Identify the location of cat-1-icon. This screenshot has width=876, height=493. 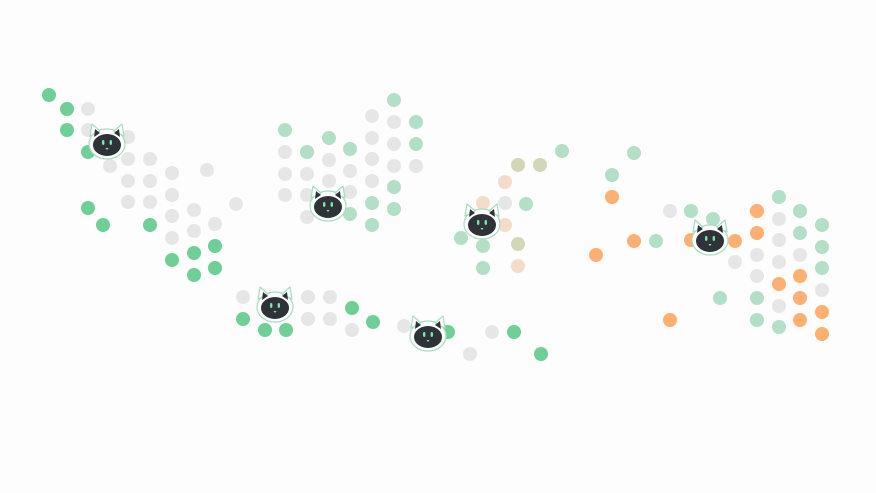
(107, 141).